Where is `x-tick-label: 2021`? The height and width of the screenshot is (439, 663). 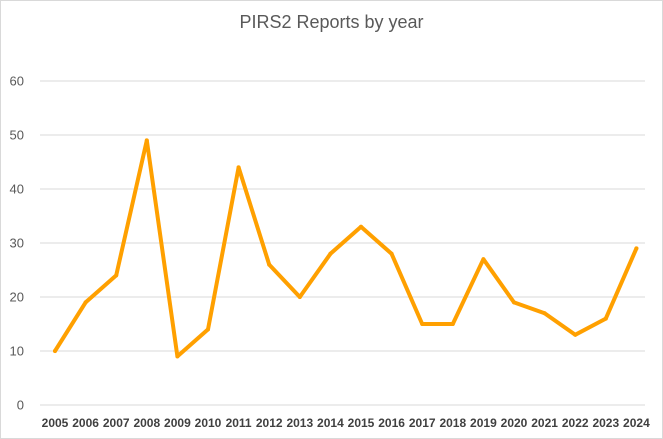 x-tick-label: 2021 is located at coordinates (544, 423).